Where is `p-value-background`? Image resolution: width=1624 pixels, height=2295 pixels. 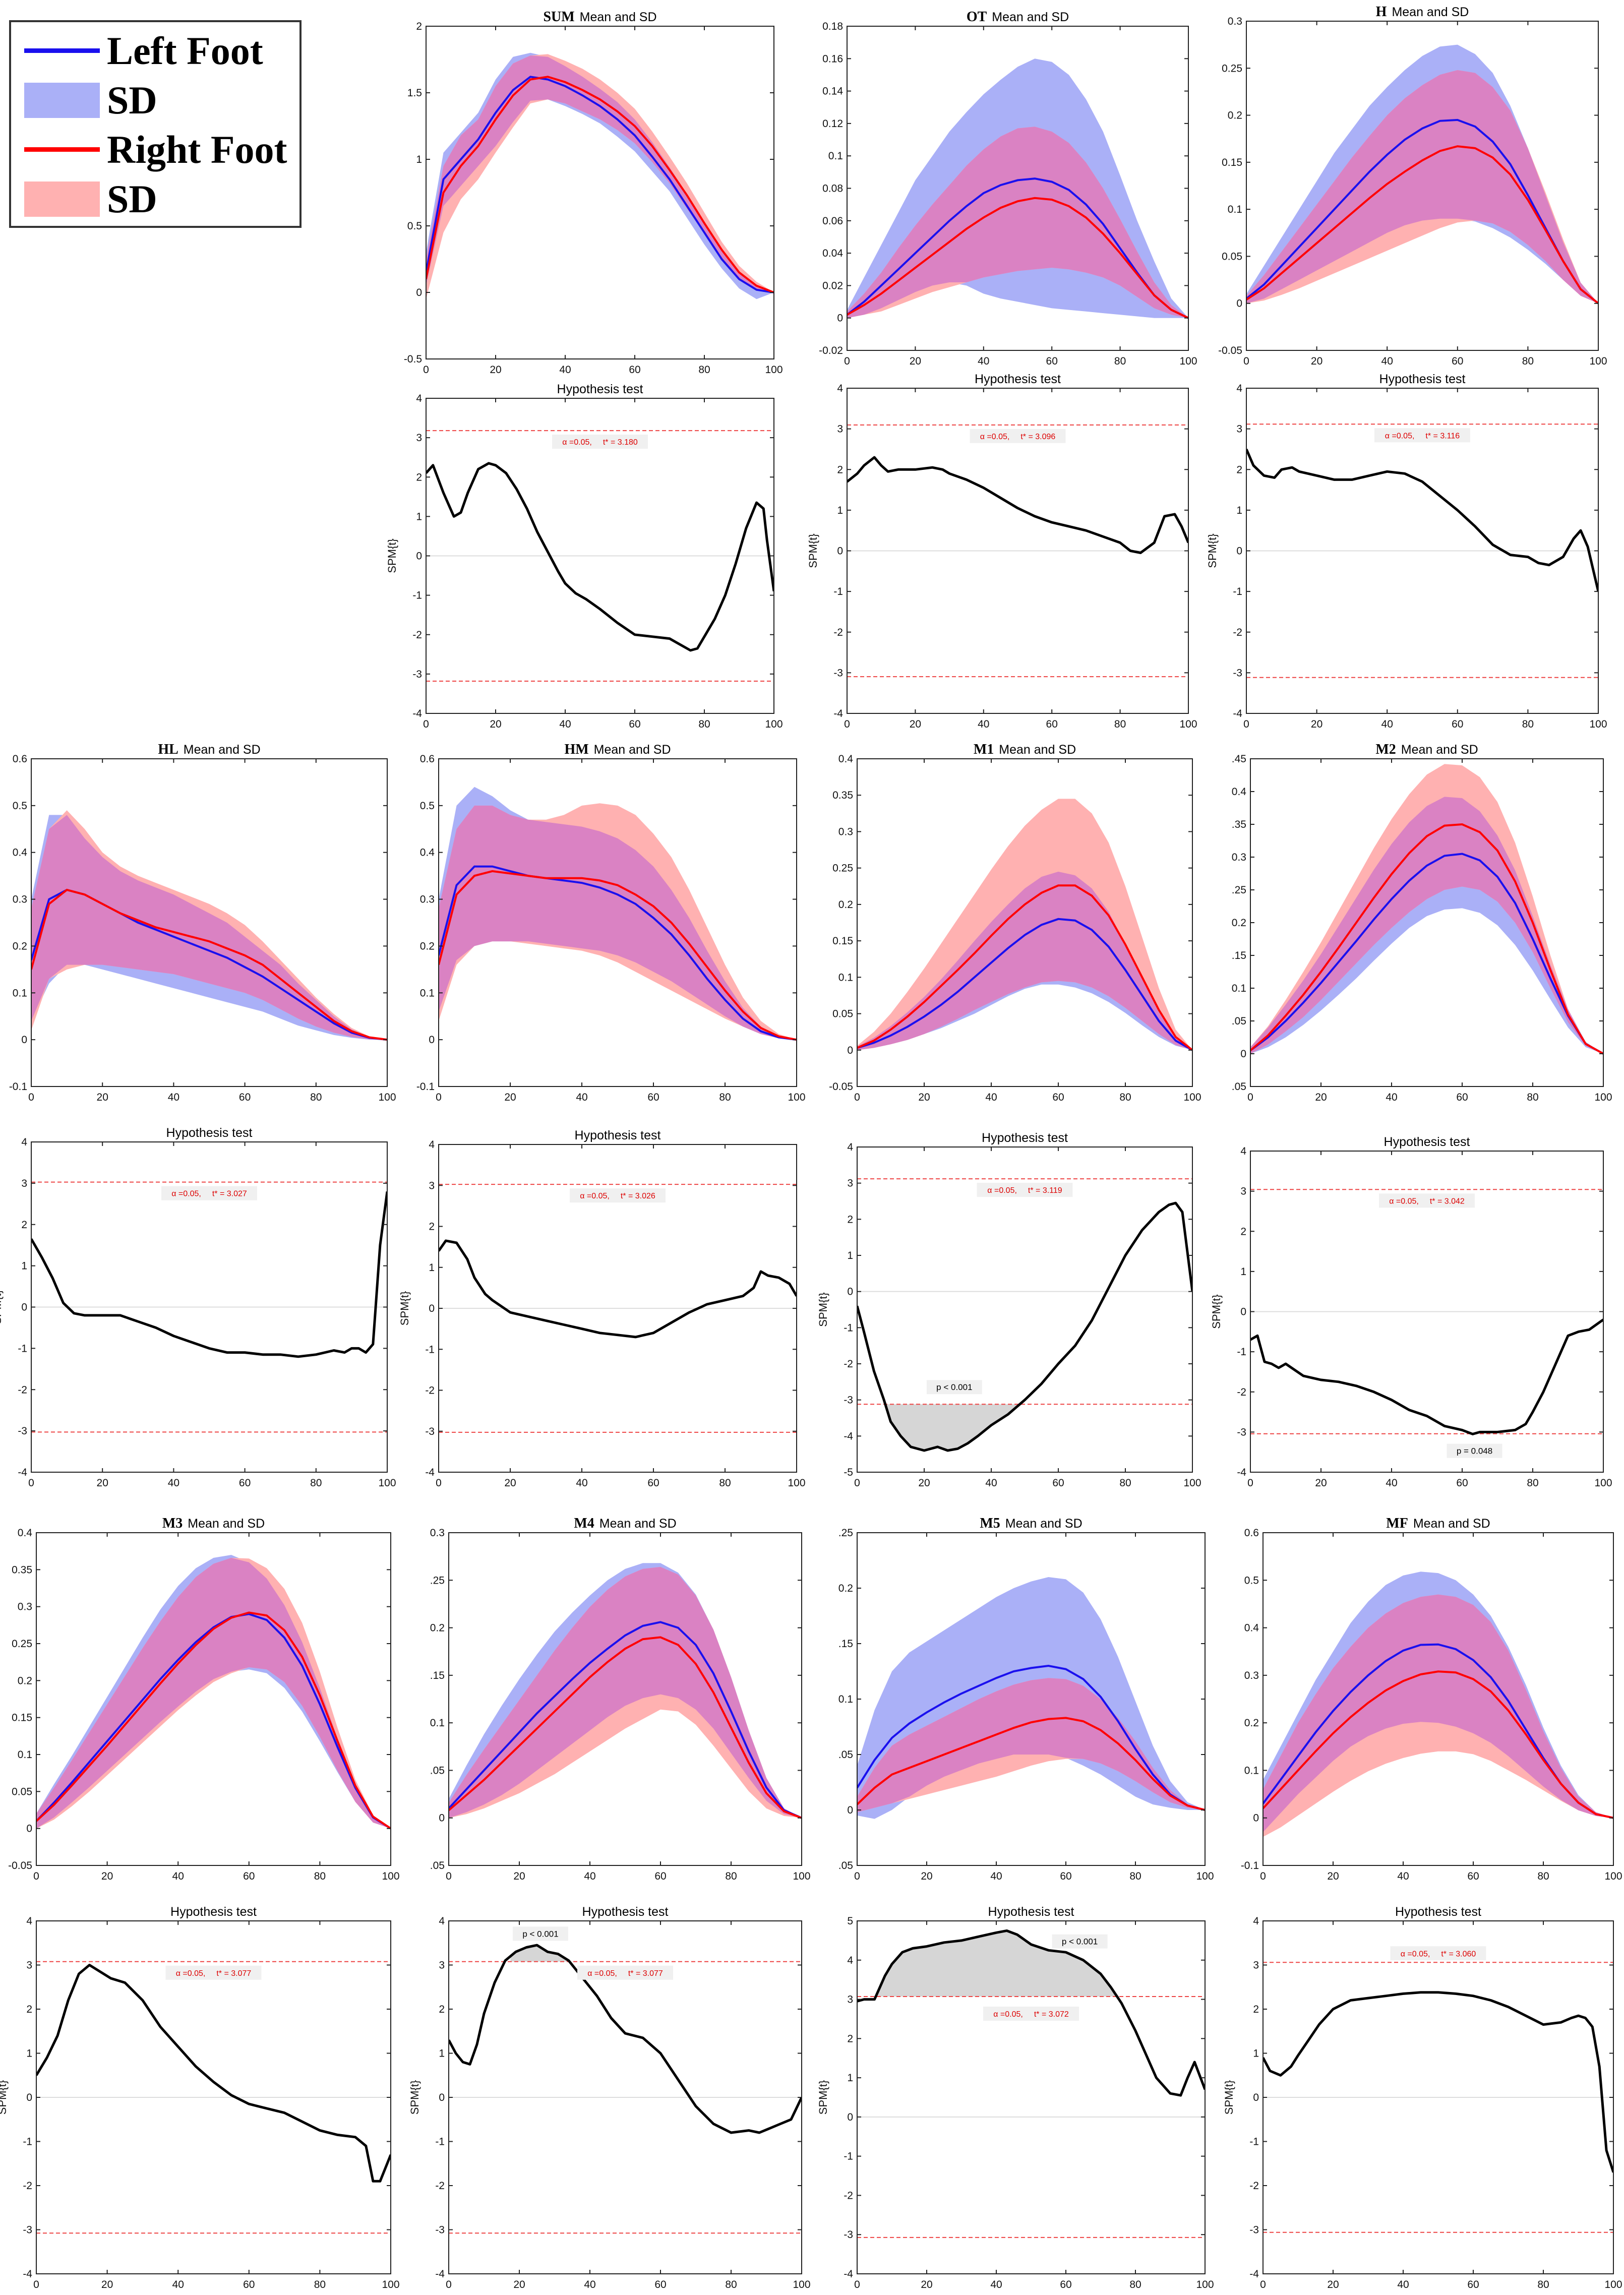
p-value-background is located at coordinates (1080, 1941).